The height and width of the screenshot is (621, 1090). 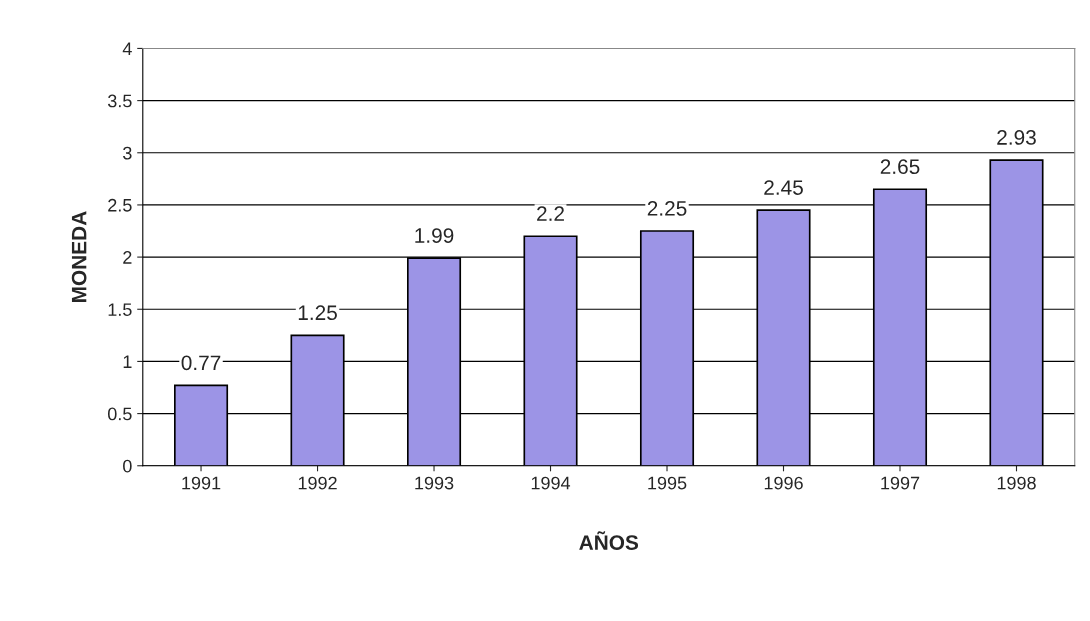 I want to click on y-tick-label: 1, so click(x=127, y=361).